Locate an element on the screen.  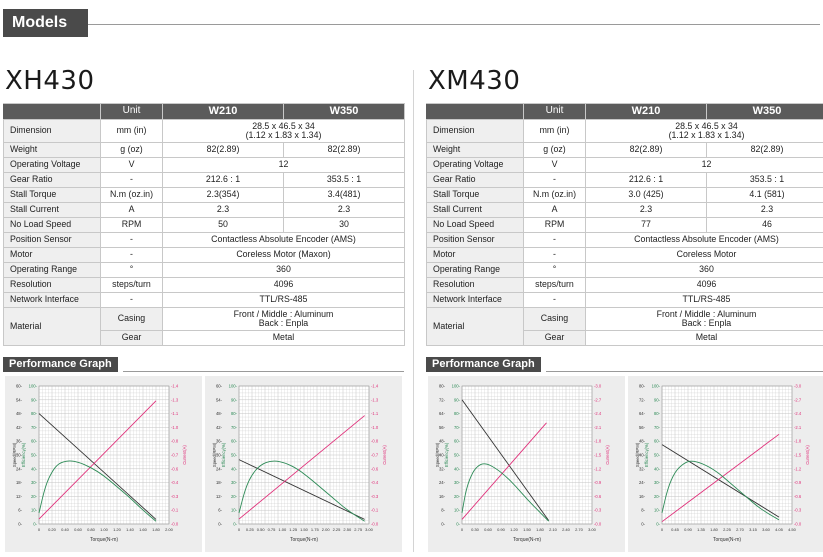
spec-unit: mm (in) is located at coordinates (554, 131).